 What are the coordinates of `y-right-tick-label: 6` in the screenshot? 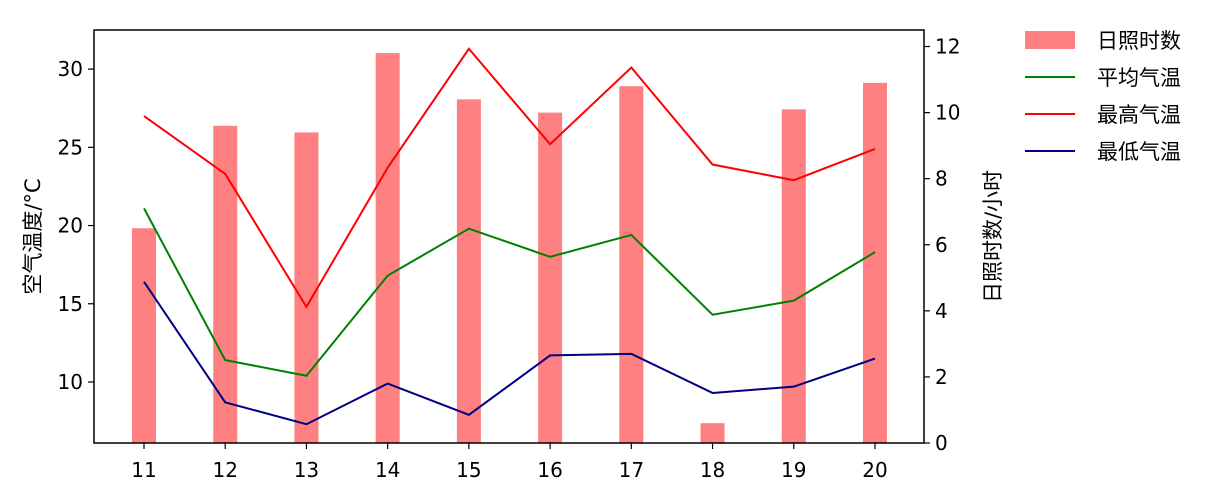 It's located at (941, 245).